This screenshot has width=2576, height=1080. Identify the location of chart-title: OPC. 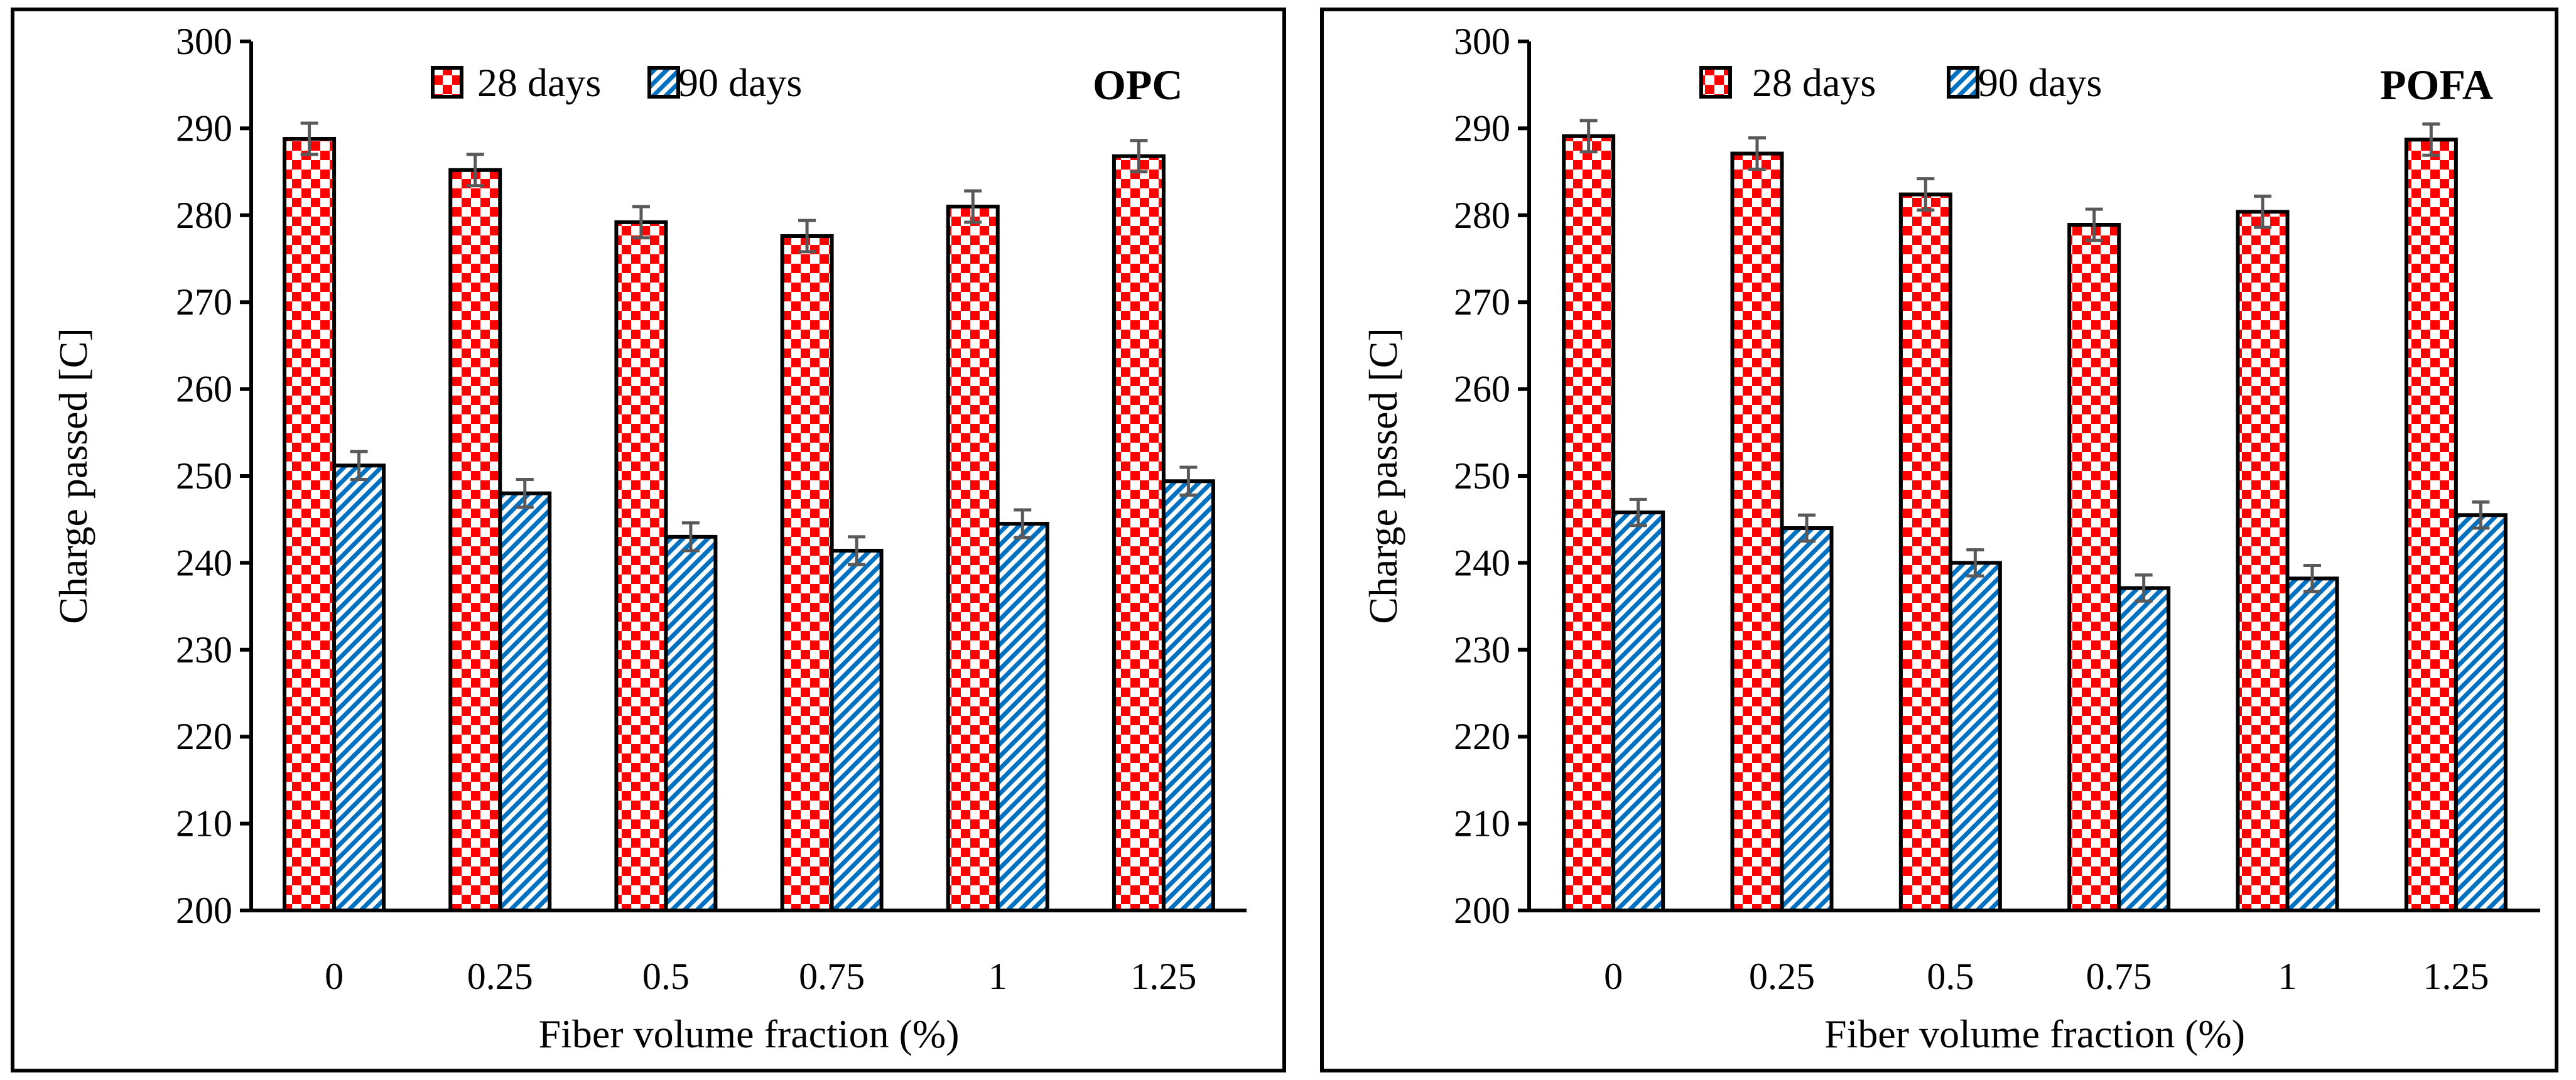
(1138, 85).